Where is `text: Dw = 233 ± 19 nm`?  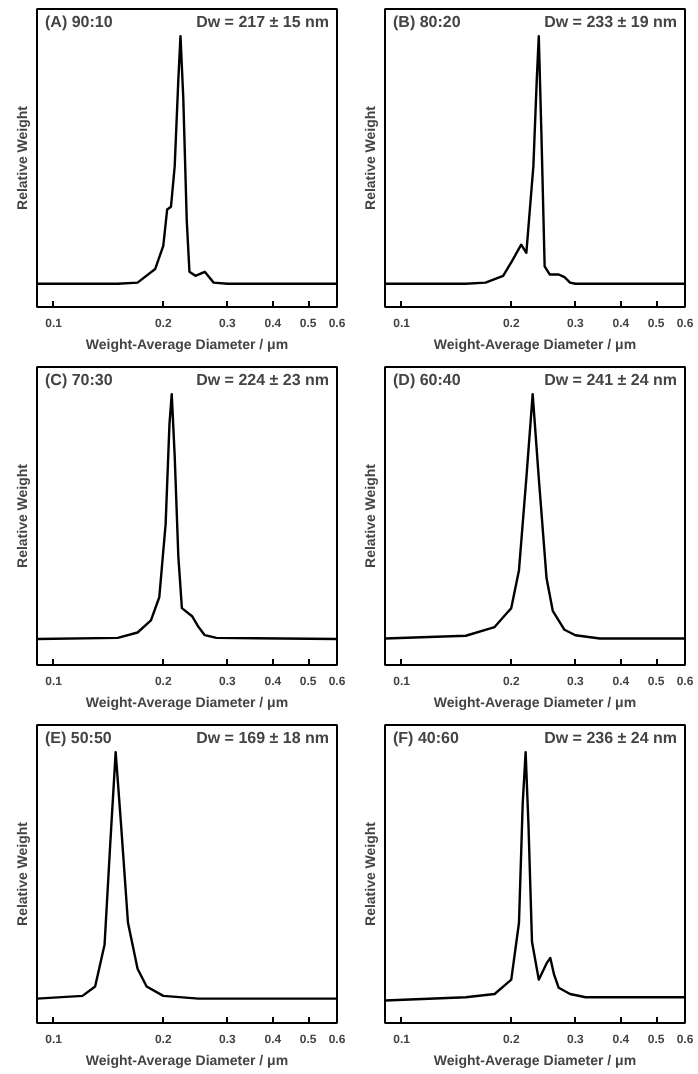
text: Dw = 233 ± 19 nm is located at coordinates (610, 22).